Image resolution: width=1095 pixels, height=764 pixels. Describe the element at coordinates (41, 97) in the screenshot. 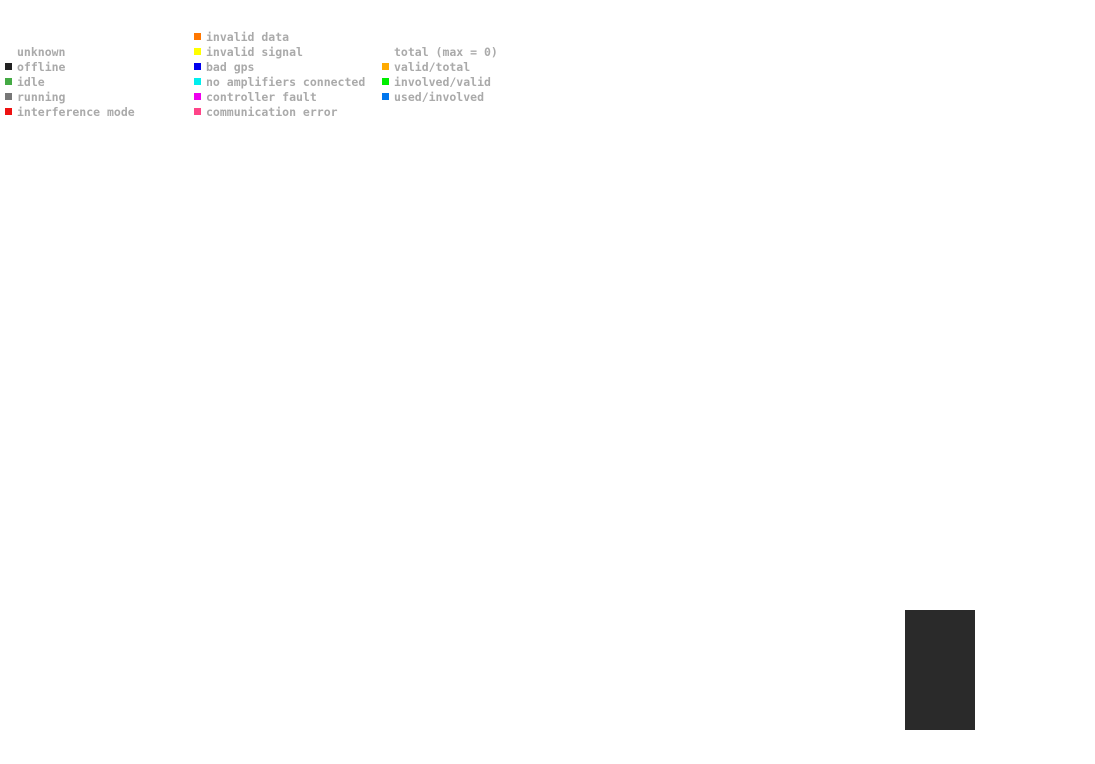

I see `legend-label: running` at that location.